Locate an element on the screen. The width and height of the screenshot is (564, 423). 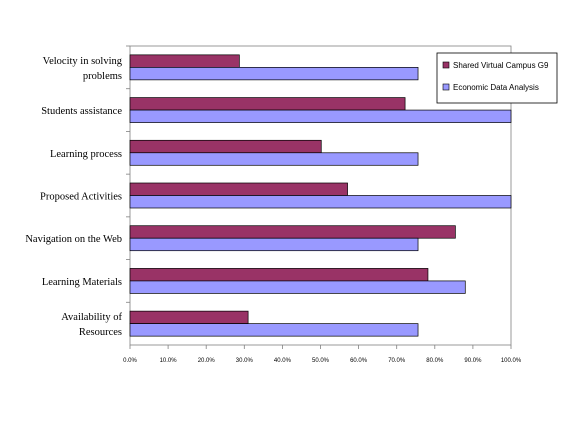
legend-label: Shared Virtual Campus G9 is located at coordinates (501, 65).